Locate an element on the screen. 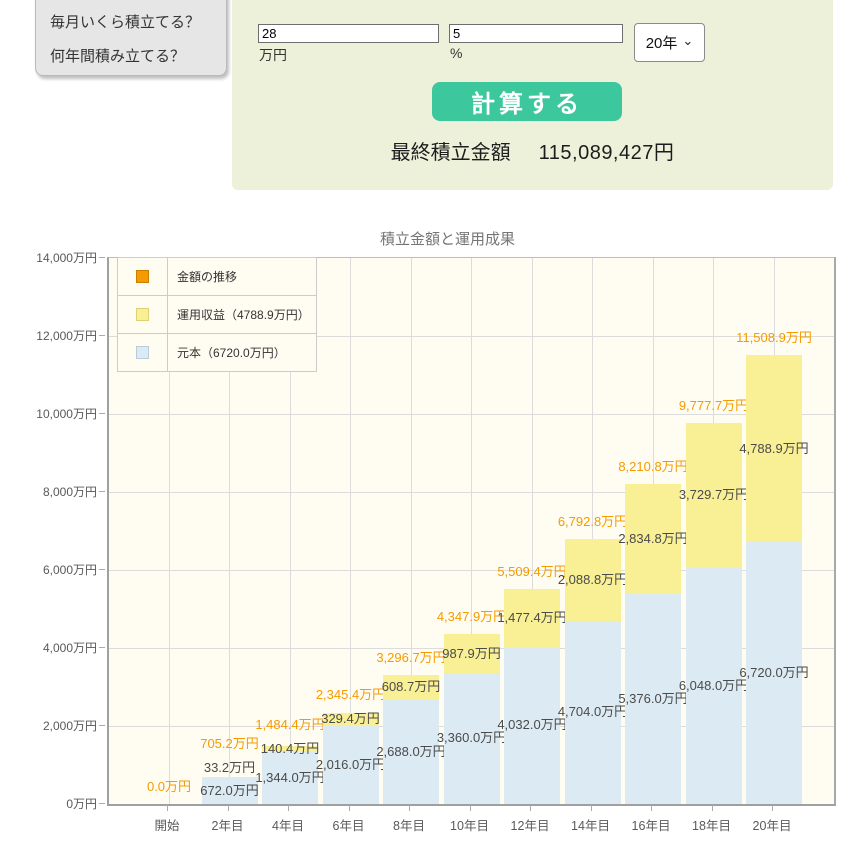 The image size is (863, 846). monthly-amount-unit-label: 万円 is located at coordinates (273, 55).